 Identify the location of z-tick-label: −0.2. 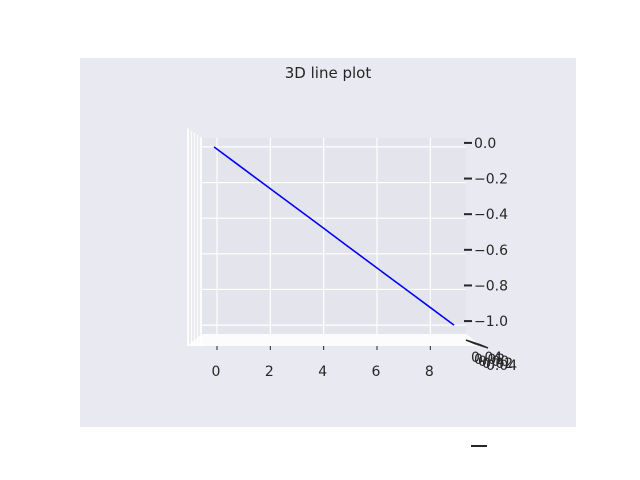
(491, 180).